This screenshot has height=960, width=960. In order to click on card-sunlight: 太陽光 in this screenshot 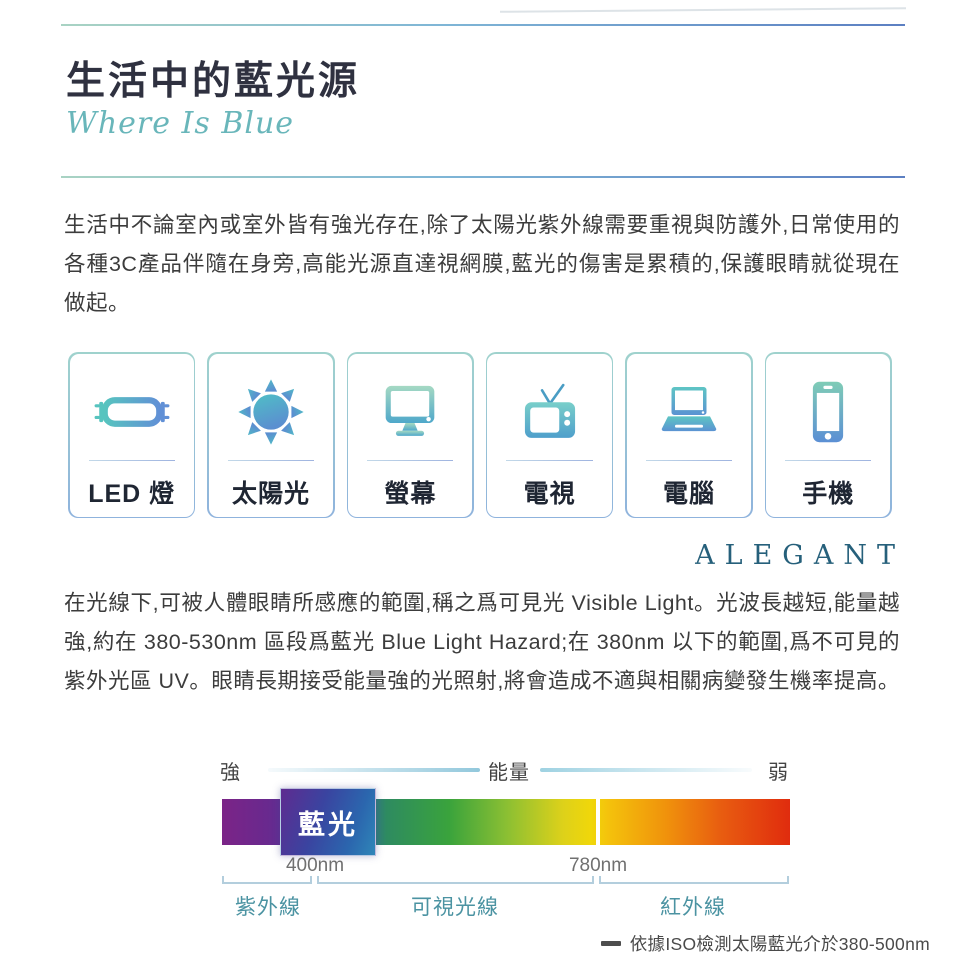, I will do `click(271, 435)`.